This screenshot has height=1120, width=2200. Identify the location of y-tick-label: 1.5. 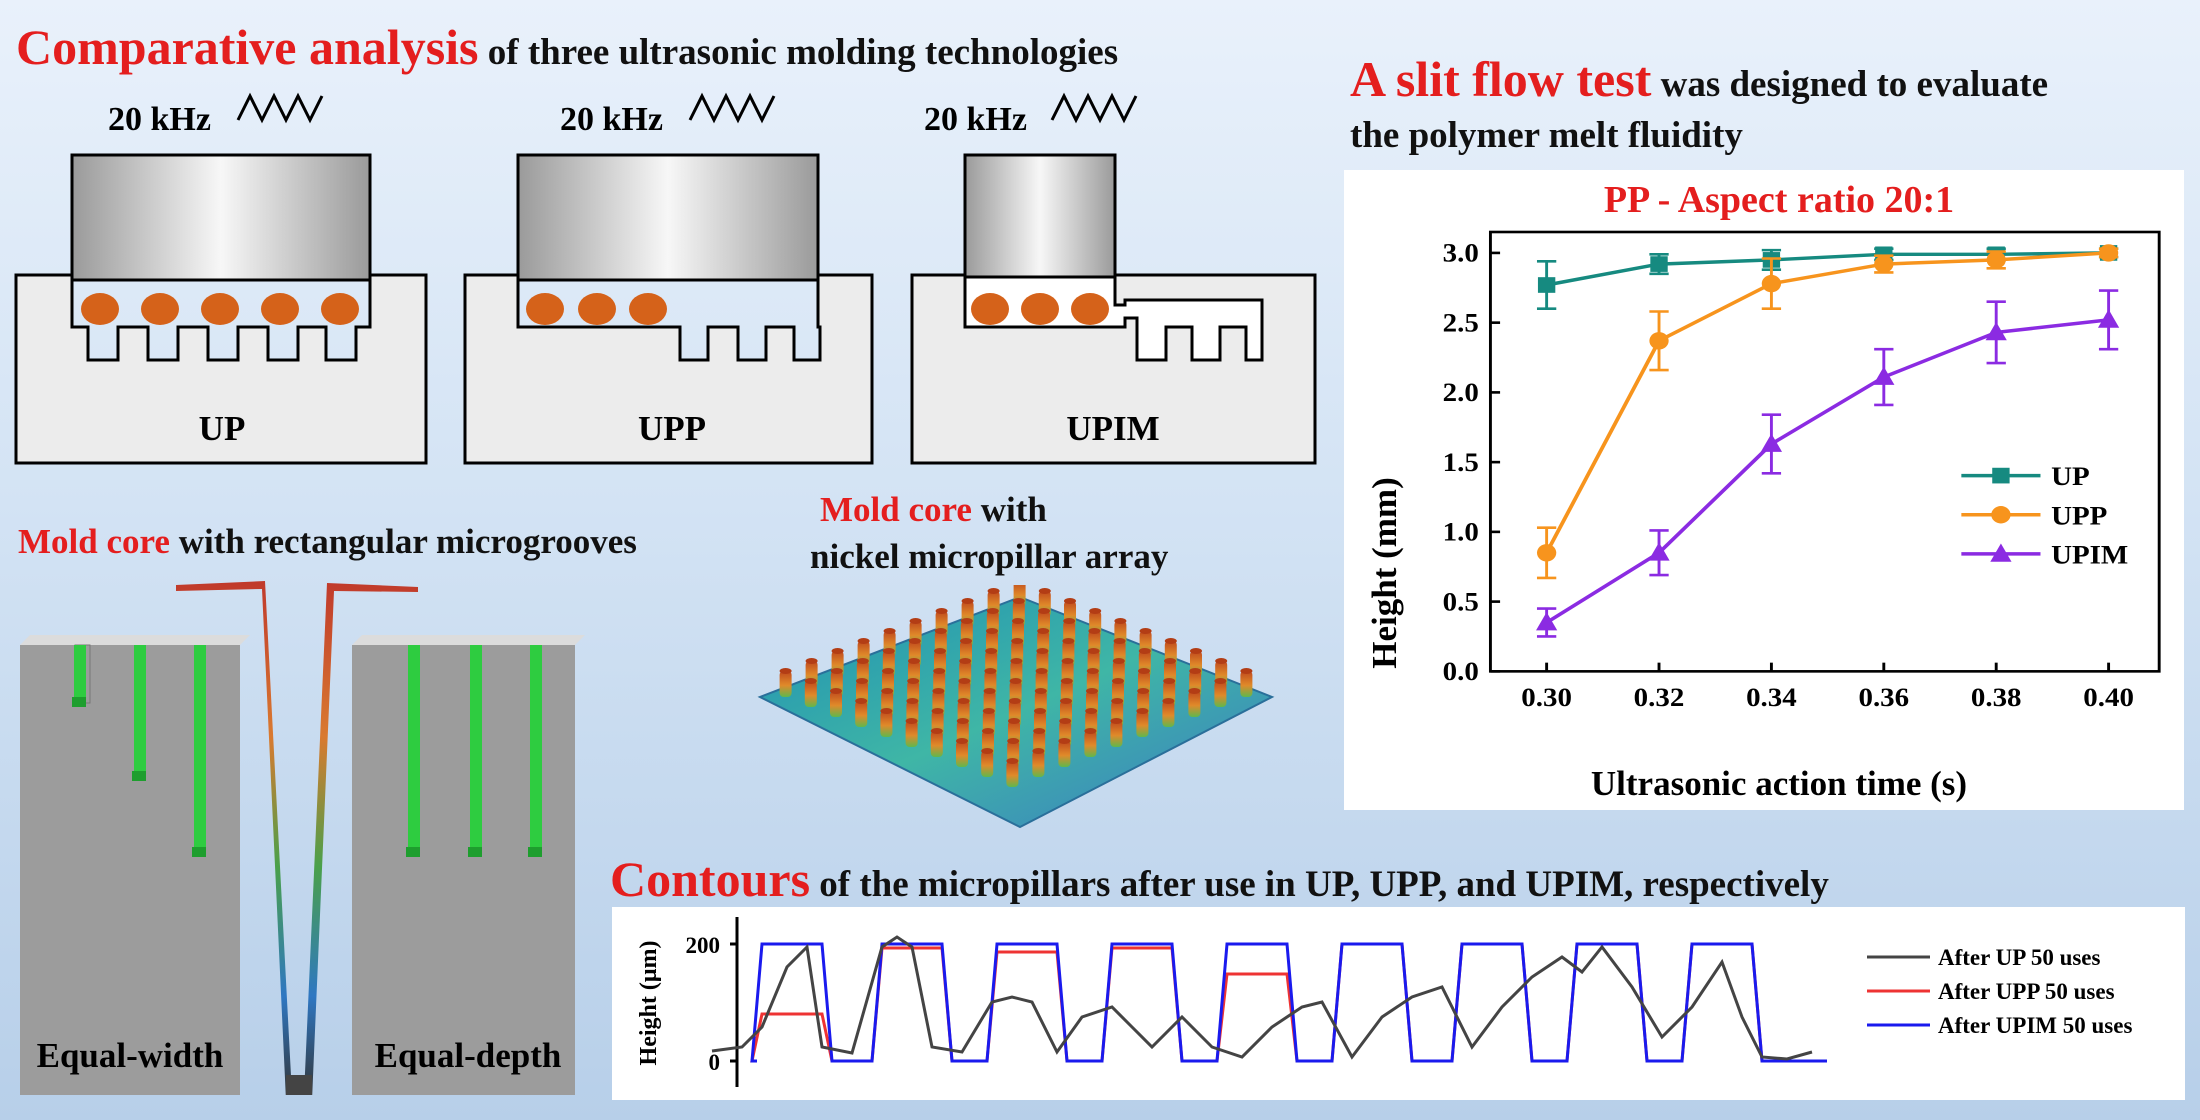
(1461, 461).